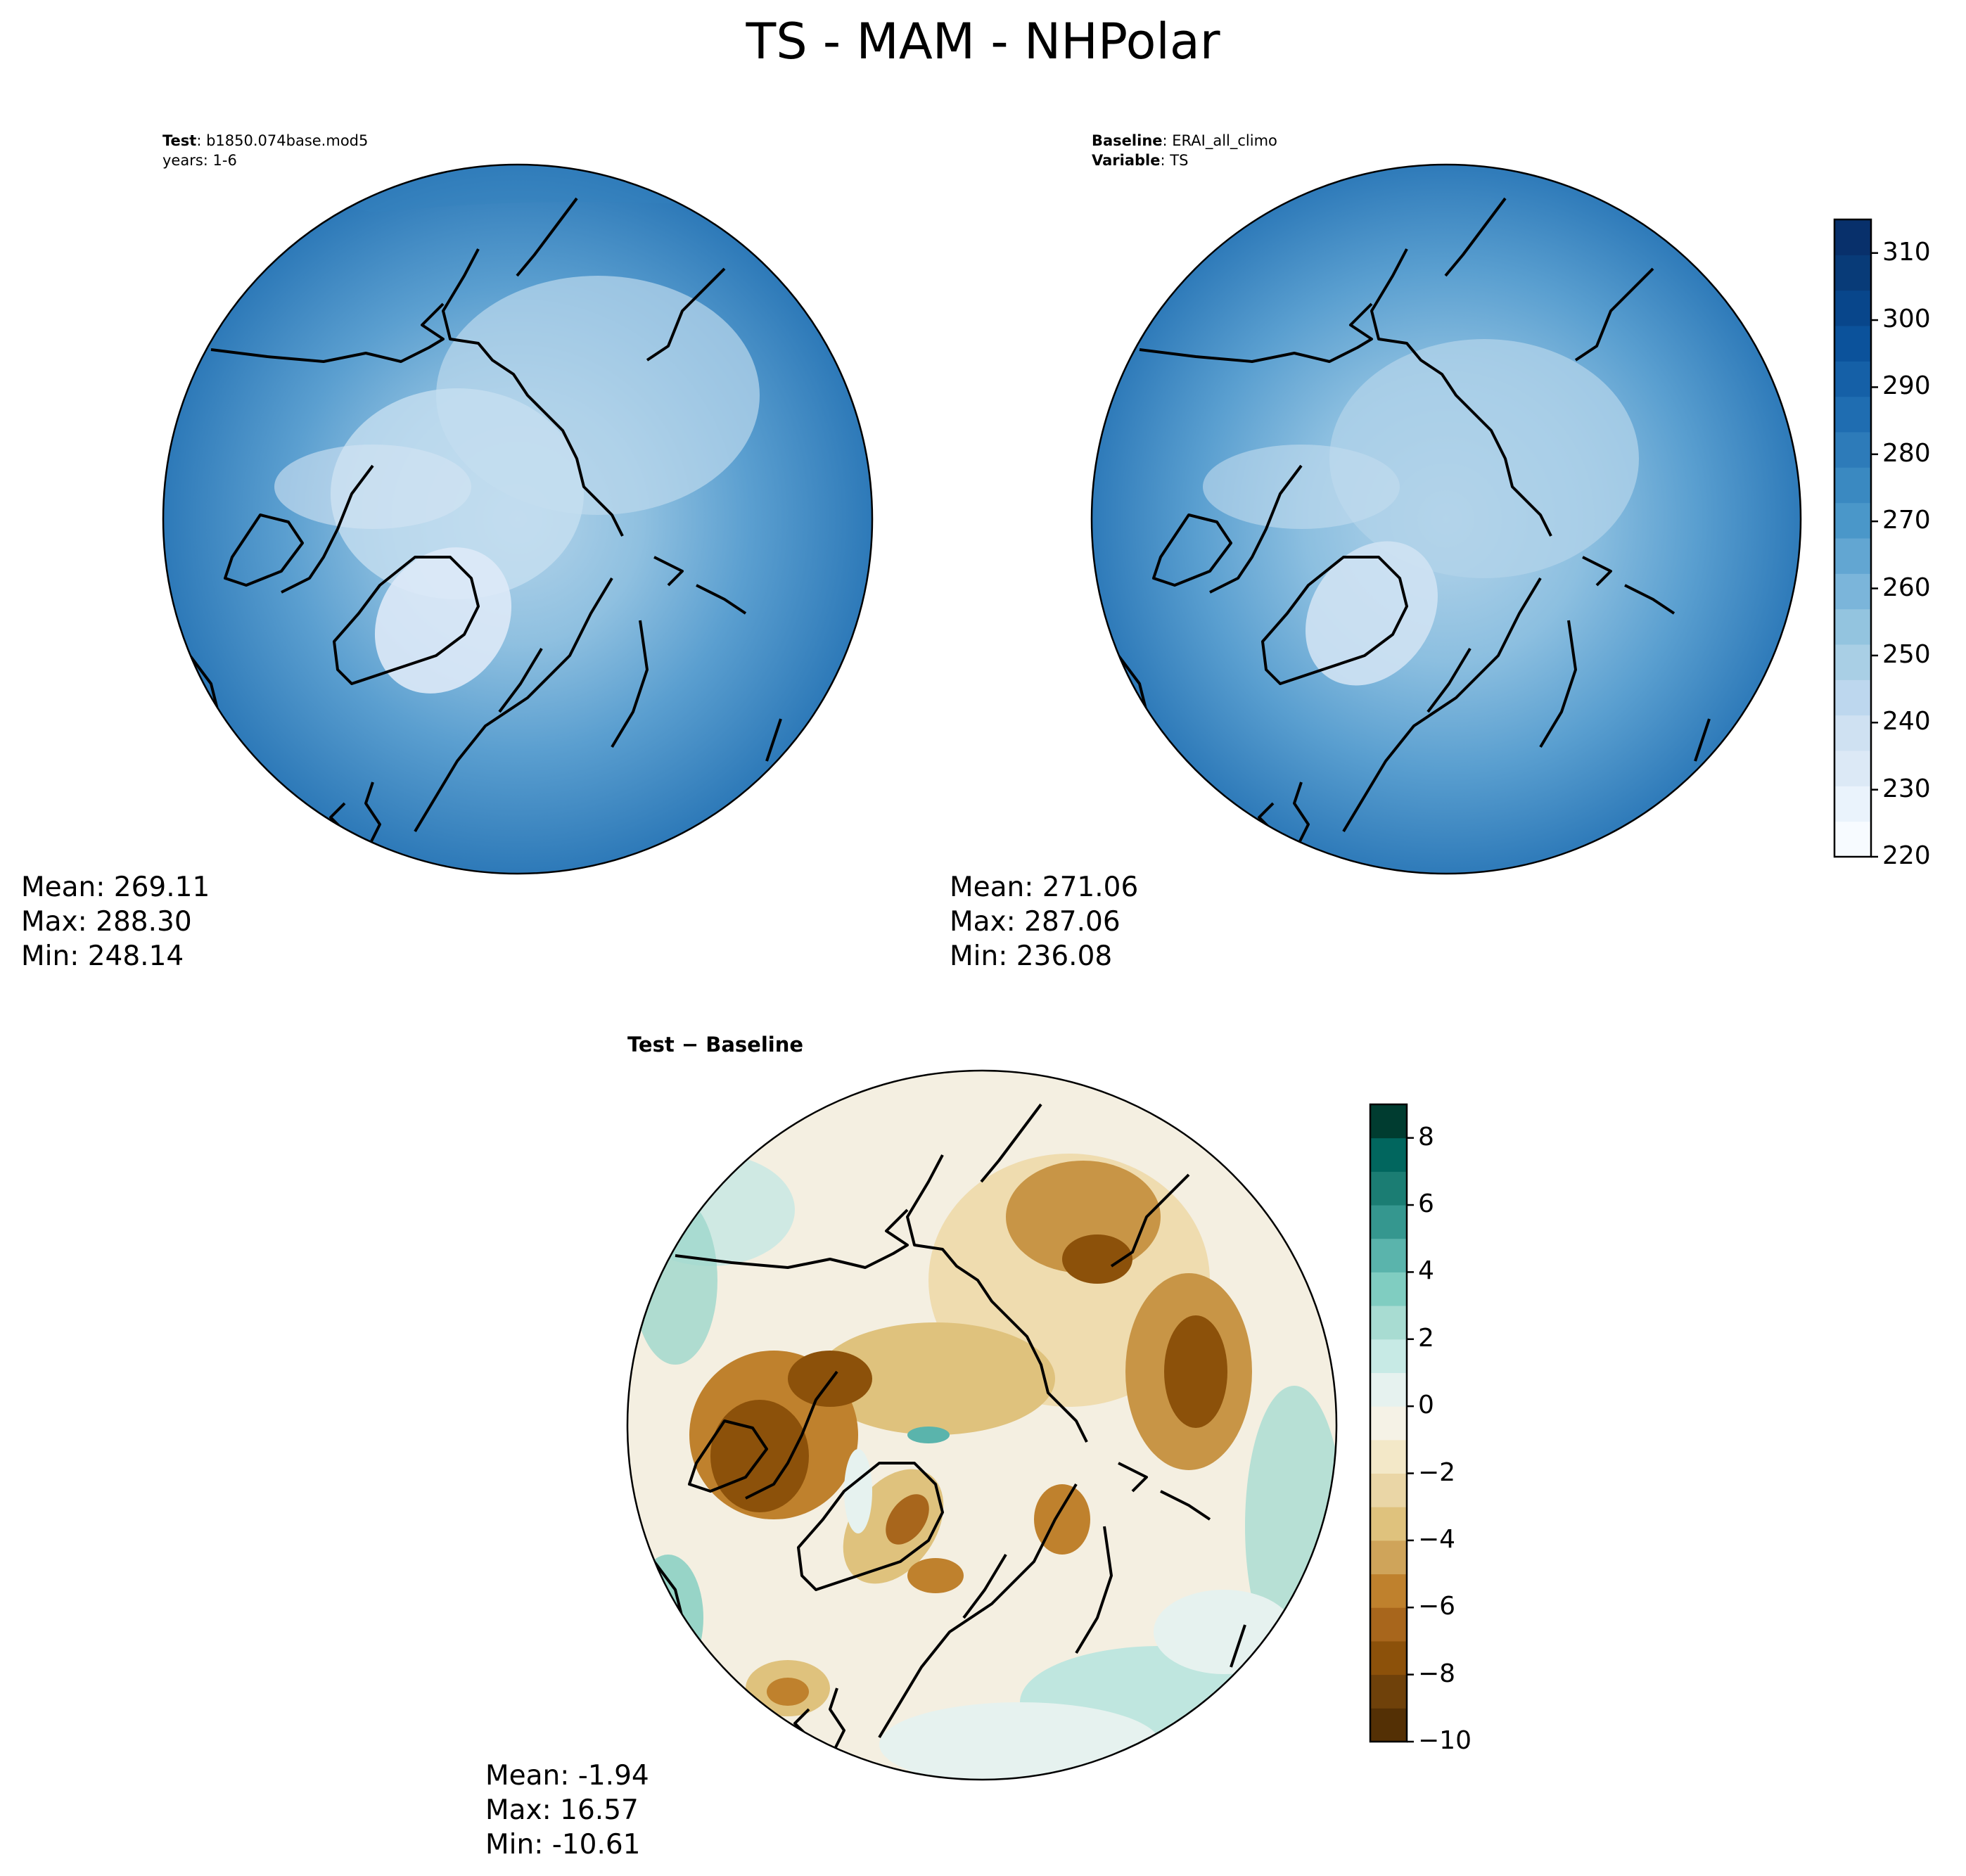  What do you see at coordinates (1437, 1674) in the screenshot?
I see `colorbar-tick-label: −8` at bounding box center [1437, 1674].